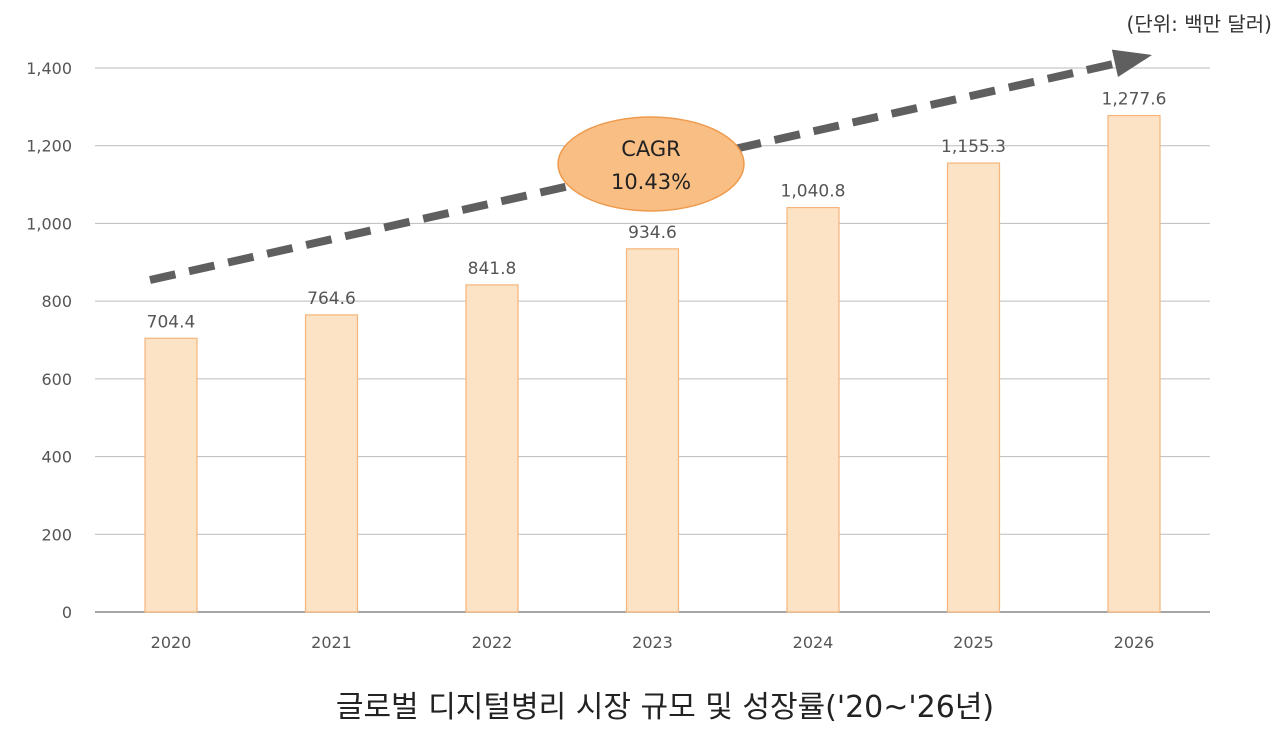 This screenshot has width=1280, height=740. What do you see at coordinates (665, 707) in the screenshot?
I see `chart-title: 글로벌 디지털병리 시장 규모 및 성장률('20~'26년)` at bounding box center [665, 707].